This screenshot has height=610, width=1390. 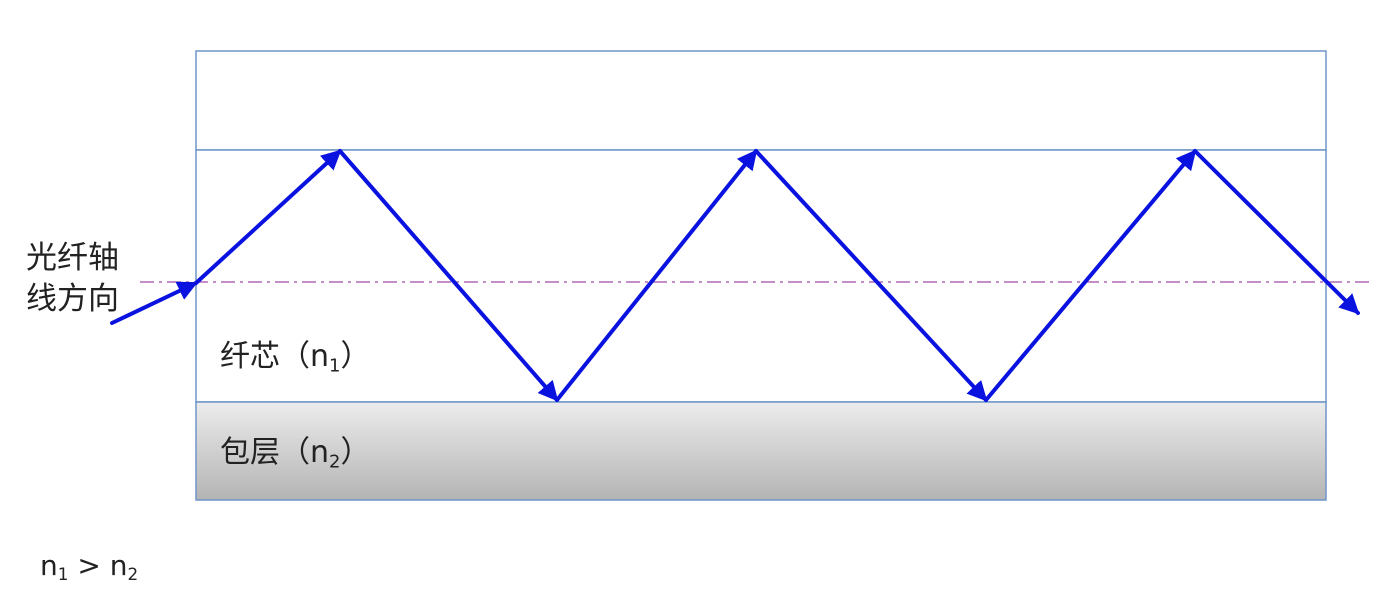 What do you see at coordinates (355, 356) in the screenshot?
I see `core-label-close: ）` at bounding box center [355, 356].